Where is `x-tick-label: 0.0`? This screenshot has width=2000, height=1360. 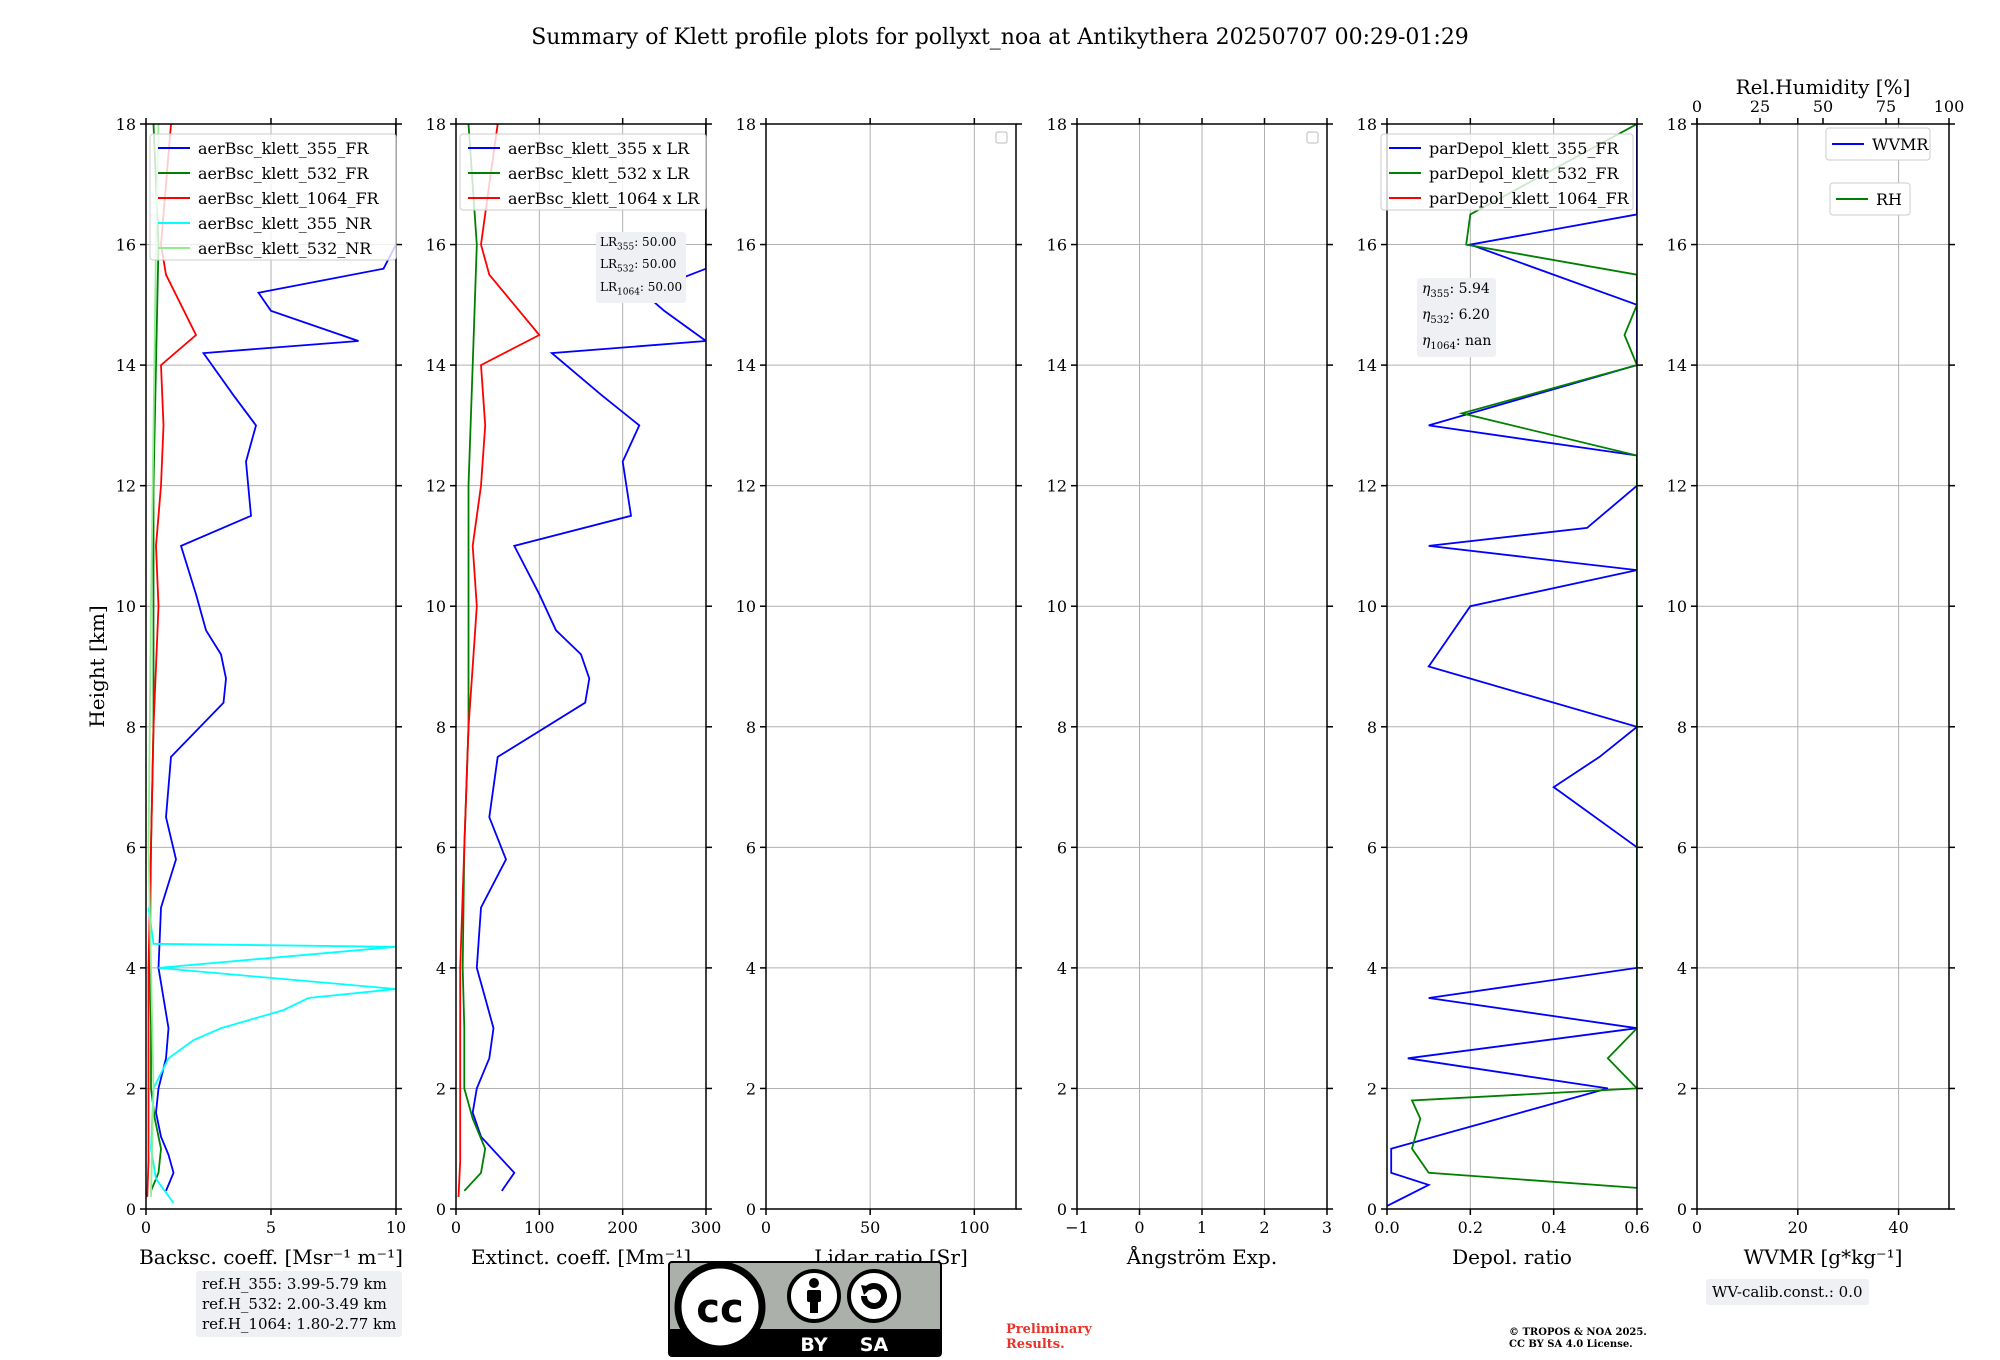 x-tick-label: 0.0 is located at coordinates (1386, 1227).